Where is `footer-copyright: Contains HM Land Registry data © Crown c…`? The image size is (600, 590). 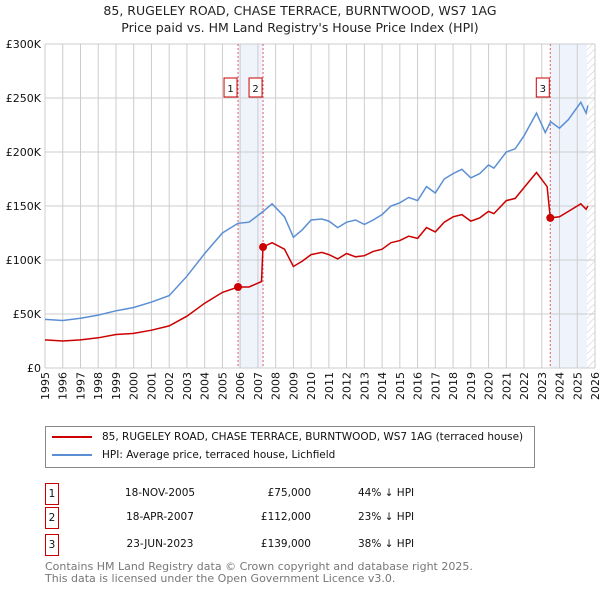
footer-copyright: Contains HM Land Registry data © Crown c… is located at coordinates (259, 566).